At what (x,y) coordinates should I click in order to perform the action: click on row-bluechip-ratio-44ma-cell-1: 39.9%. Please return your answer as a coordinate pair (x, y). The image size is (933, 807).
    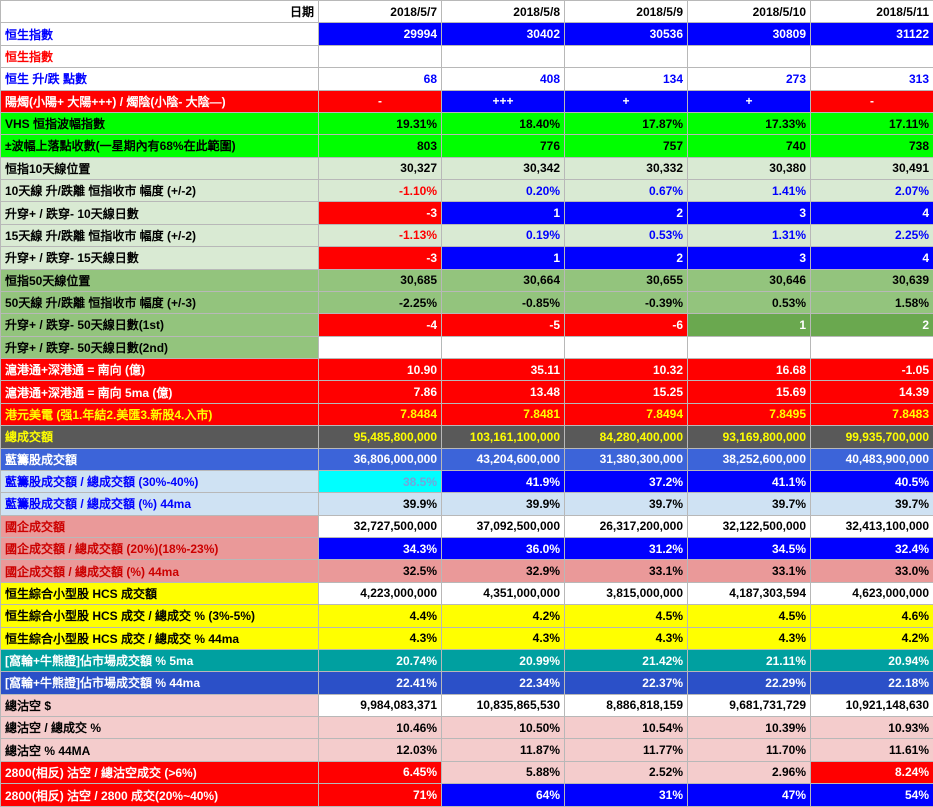
    Looking at the image, I should click on (503, 504).